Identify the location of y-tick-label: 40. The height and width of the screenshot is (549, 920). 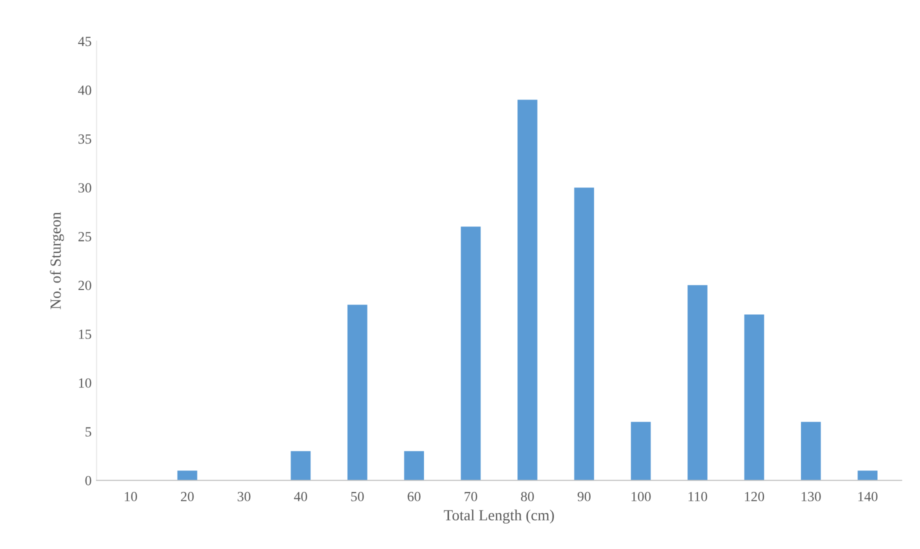
(85, 90).